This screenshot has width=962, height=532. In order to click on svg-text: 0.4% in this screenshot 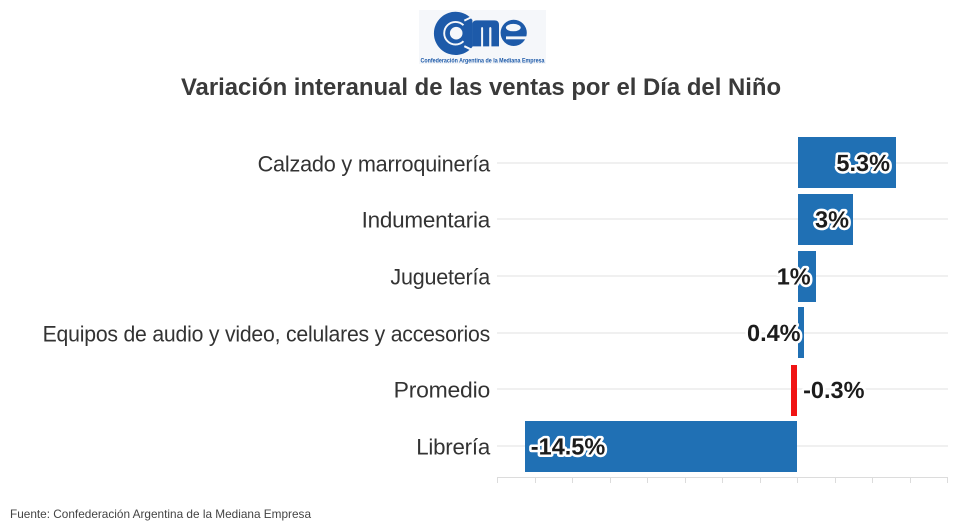, I will do `click(774, 333)`.